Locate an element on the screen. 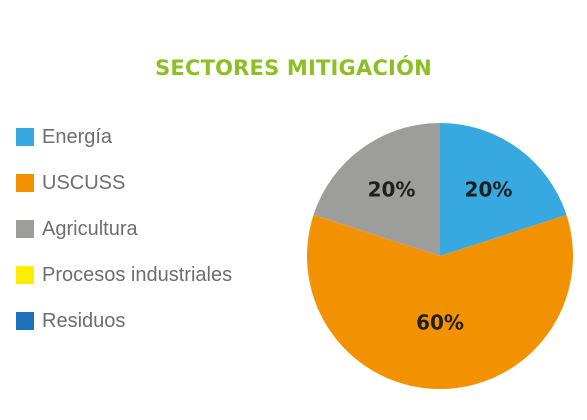 Image resolution: width=587 pixels, height=420 pixels. legend-swatch-agricultura is located at coordinates (25, 229).